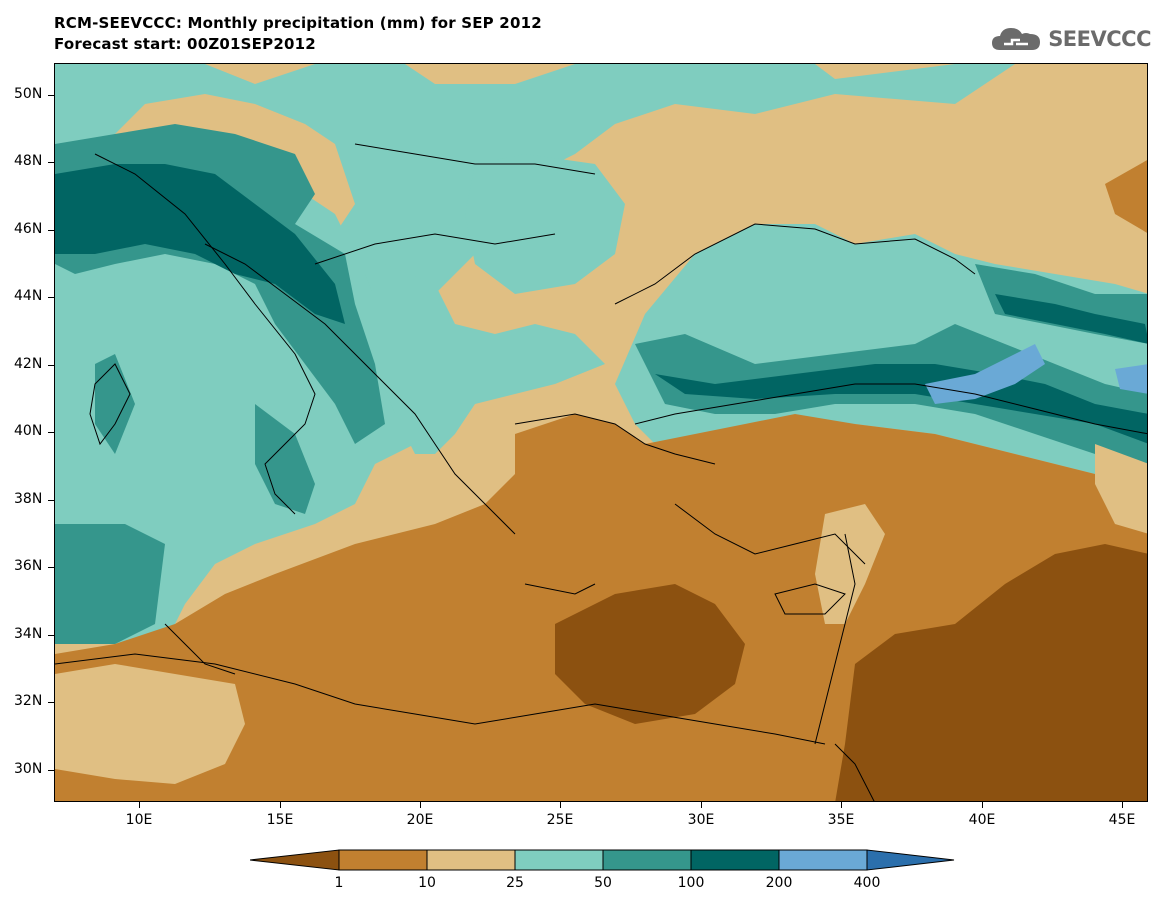 This screenshot has width=1165, height=907. What do you see at coordinates (779, 883) in the screenshot?
I see `colorbar-label: 200` at bounding box center [779, 883].